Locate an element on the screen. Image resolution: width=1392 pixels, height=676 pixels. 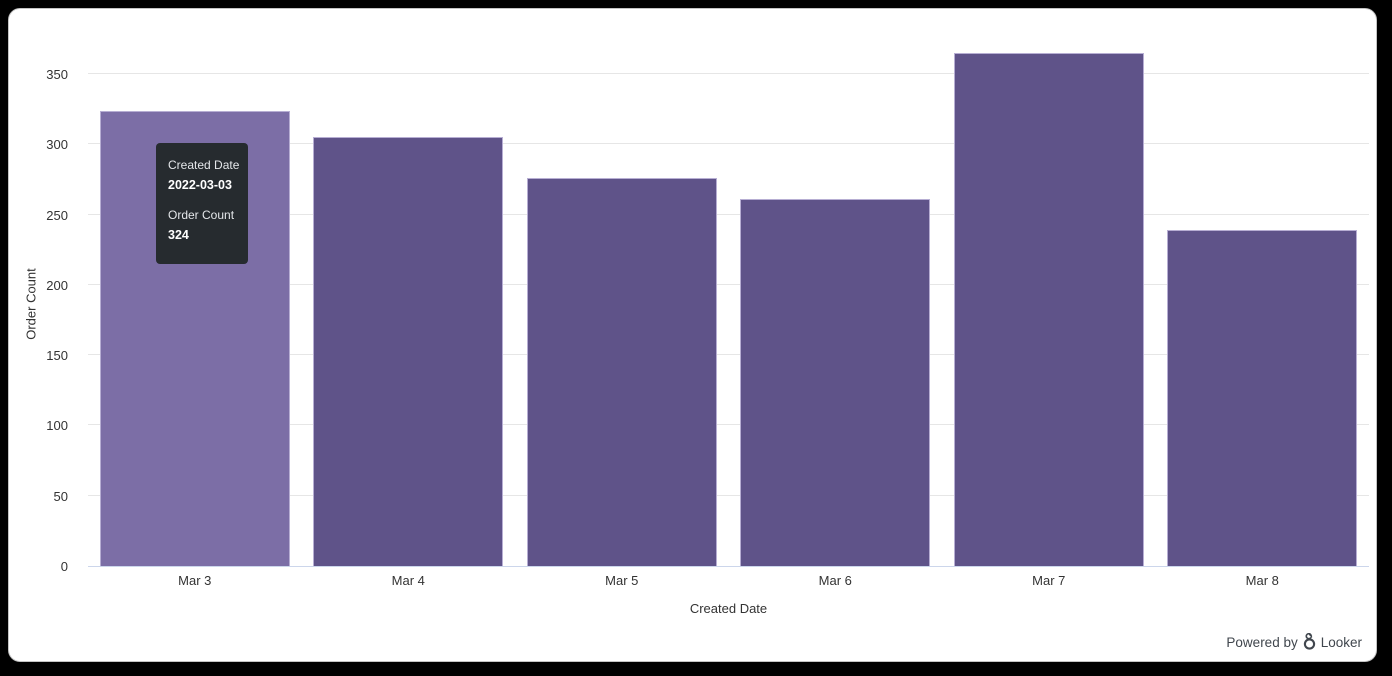
x-tick-label: Mar 6 is located at coordinates (835, 580).